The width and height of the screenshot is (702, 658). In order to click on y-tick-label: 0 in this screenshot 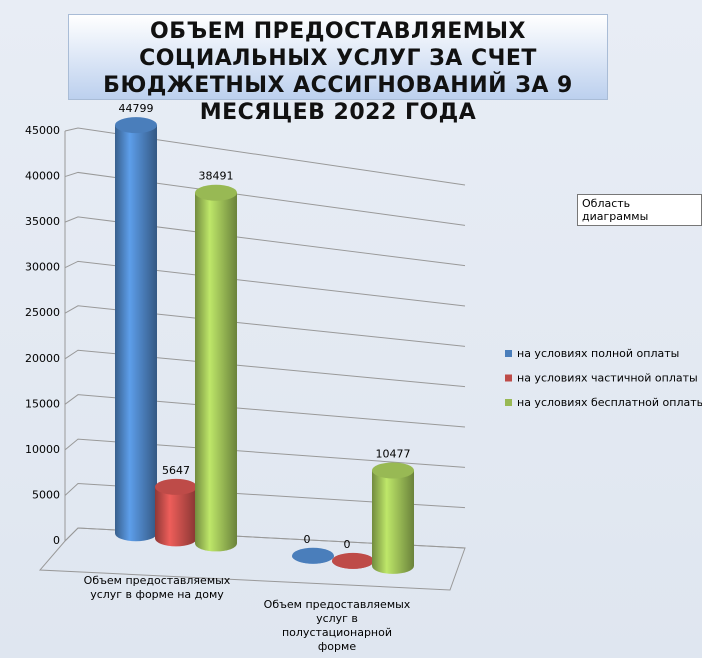, I will do `click(56, 540)`.